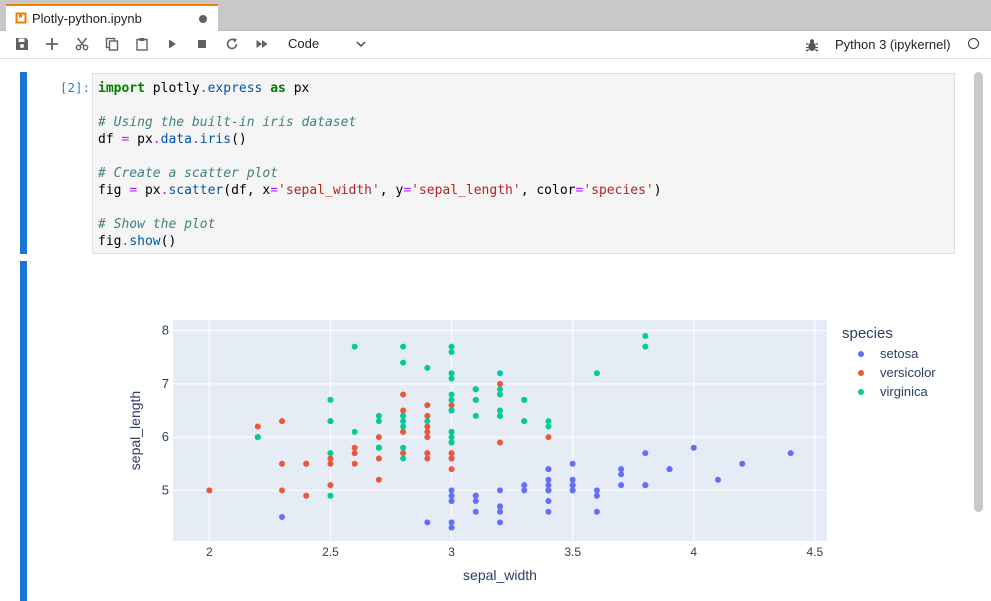  I want to click on cell-type-select: Code, so click(304, 43).